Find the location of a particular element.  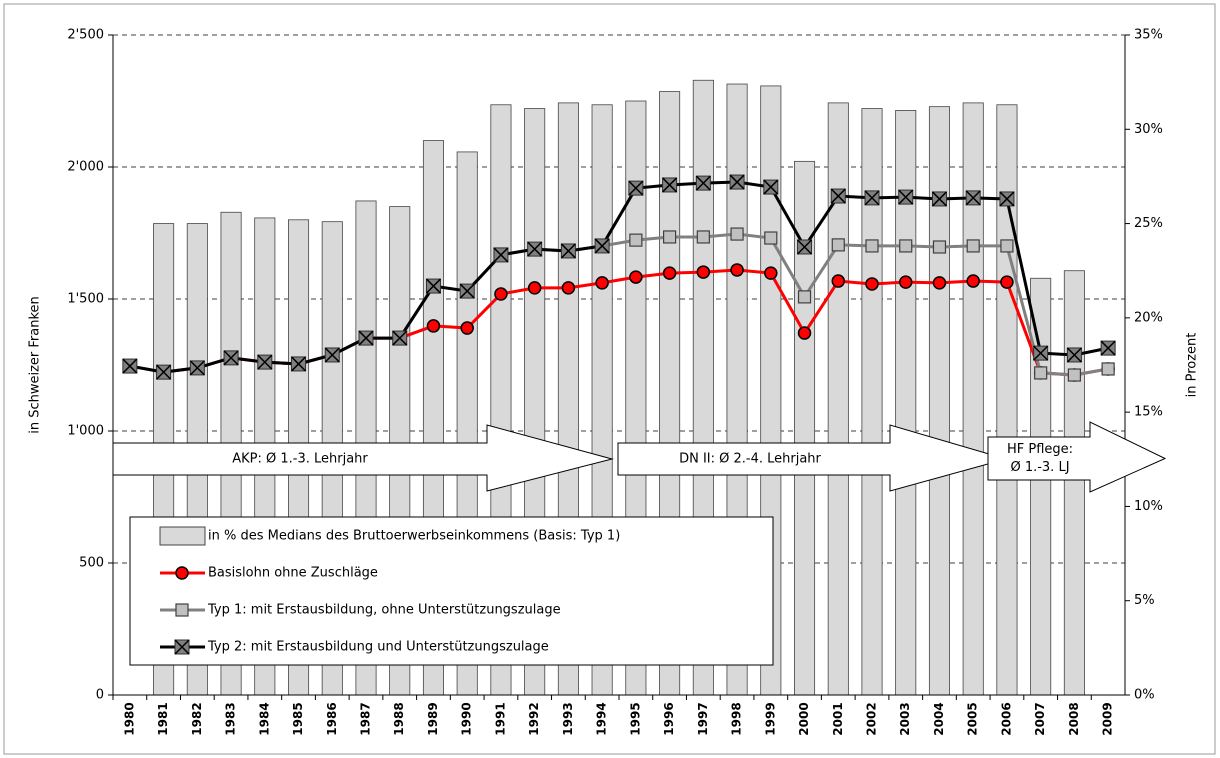

x-tick-label: 1986 is located at coordinates (332, 718).